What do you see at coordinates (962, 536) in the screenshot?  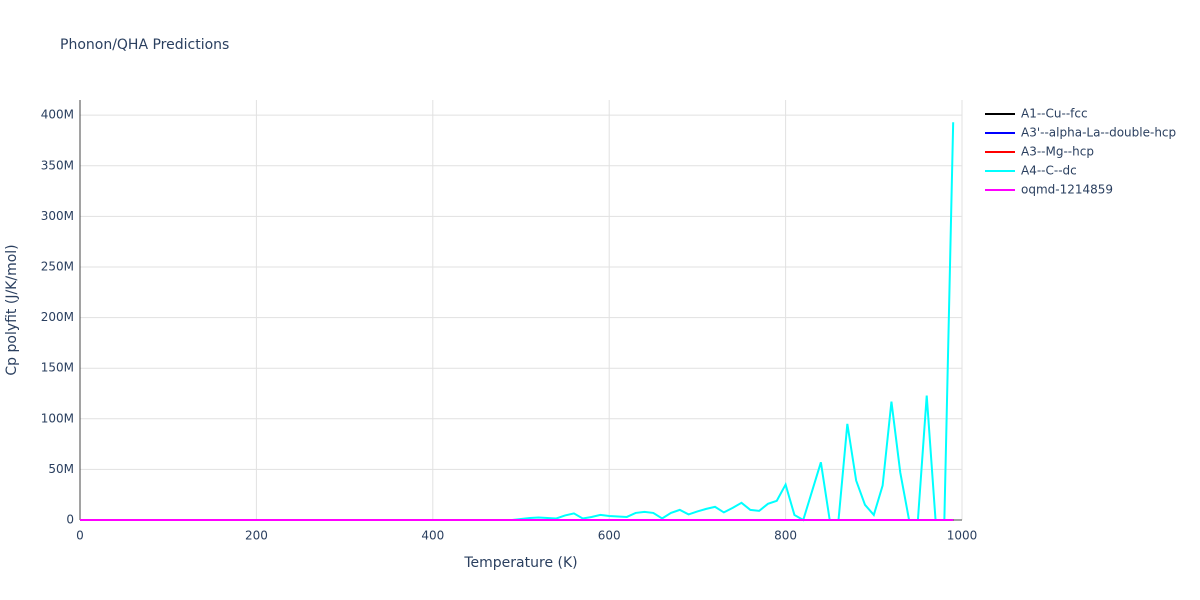 I see `x-tick-label: 1000` at bounding box center [962, 536].